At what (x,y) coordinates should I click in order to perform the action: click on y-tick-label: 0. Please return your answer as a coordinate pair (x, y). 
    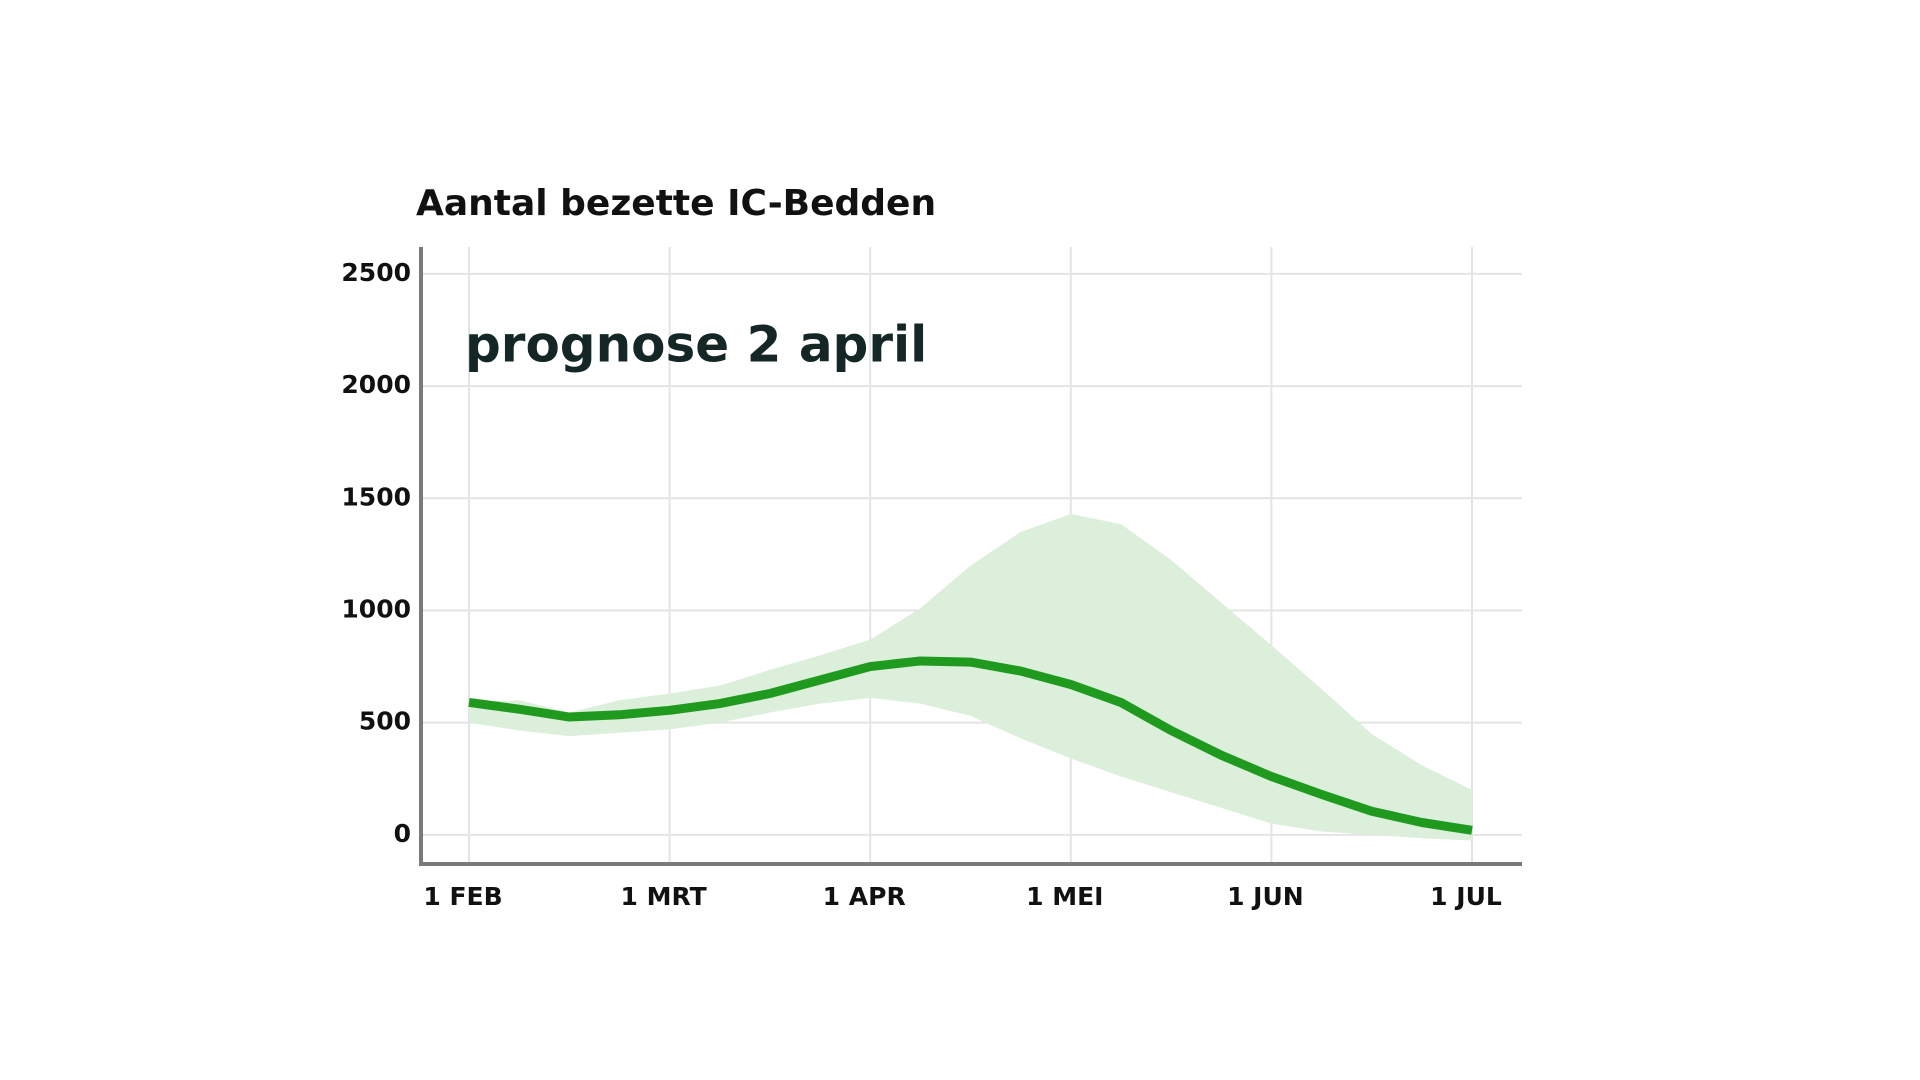
    Looking at the image, I should click on (402, 833).